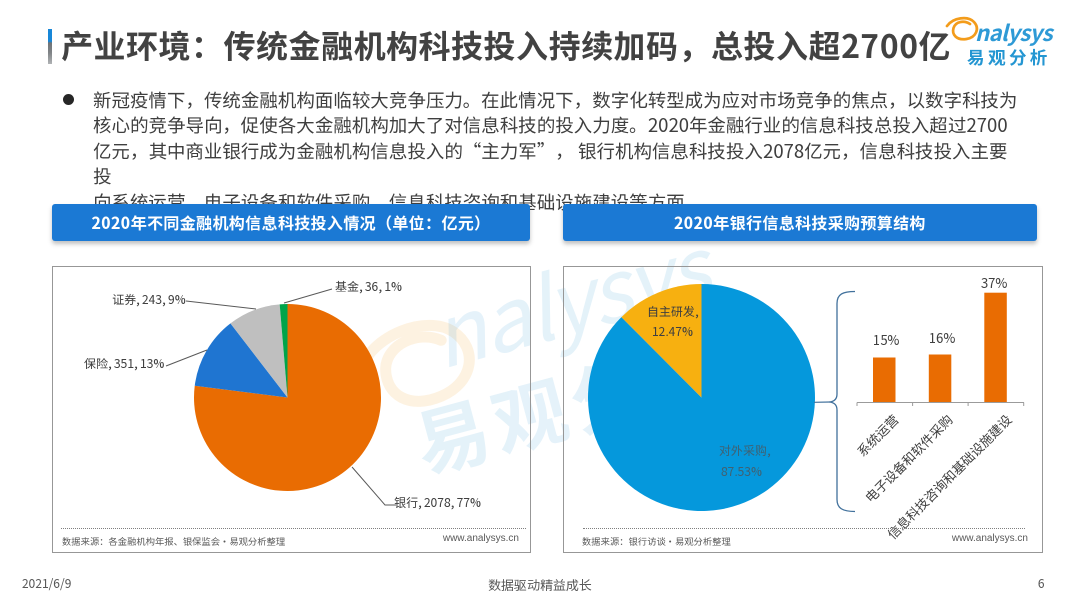  Describe the element at coordinates (1015, 32) in the screenshot. I see `svg-text: nalysys` at that location.